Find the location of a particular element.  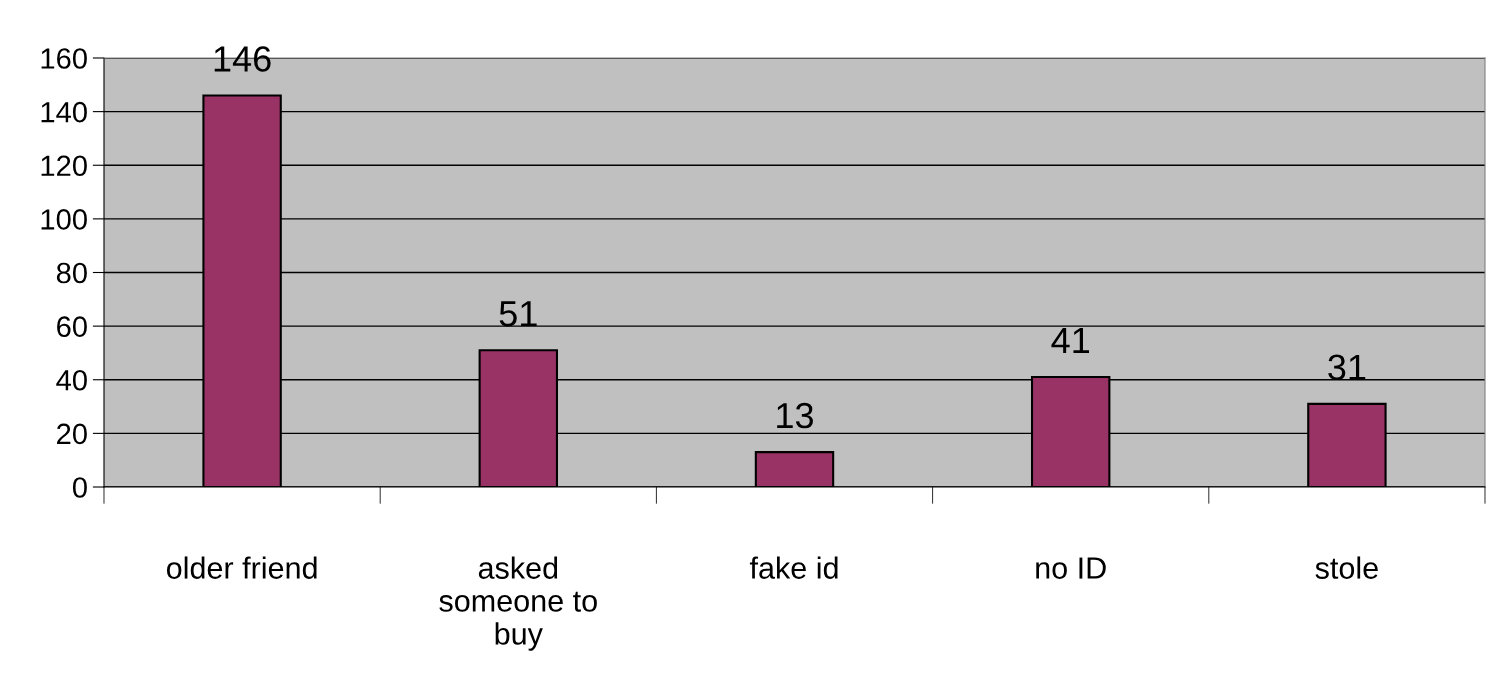

data-label: 51 is located at coordinates (518, 314).